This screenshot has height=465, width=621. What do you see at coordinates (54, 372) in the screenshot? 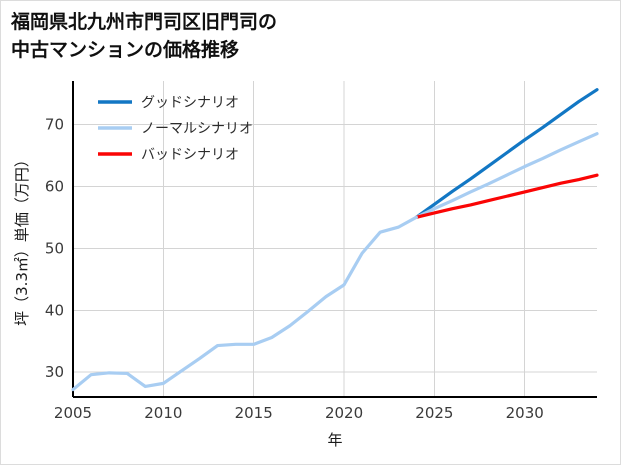
I see `y-tick-label: 30` at bounding box center [54, 372].